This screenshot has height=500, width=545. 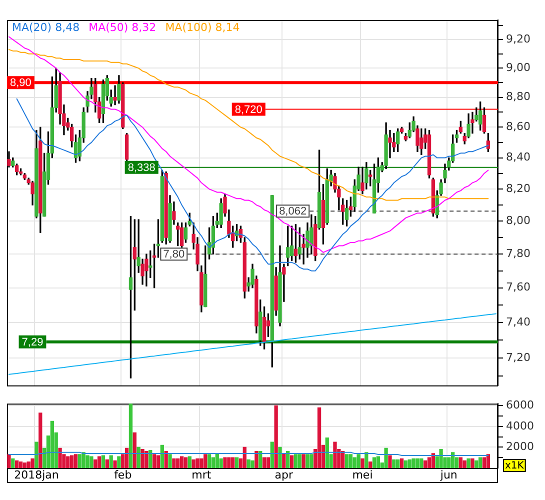 I want to click on y-tick-label: 8,20, so click(x=518, y=188).